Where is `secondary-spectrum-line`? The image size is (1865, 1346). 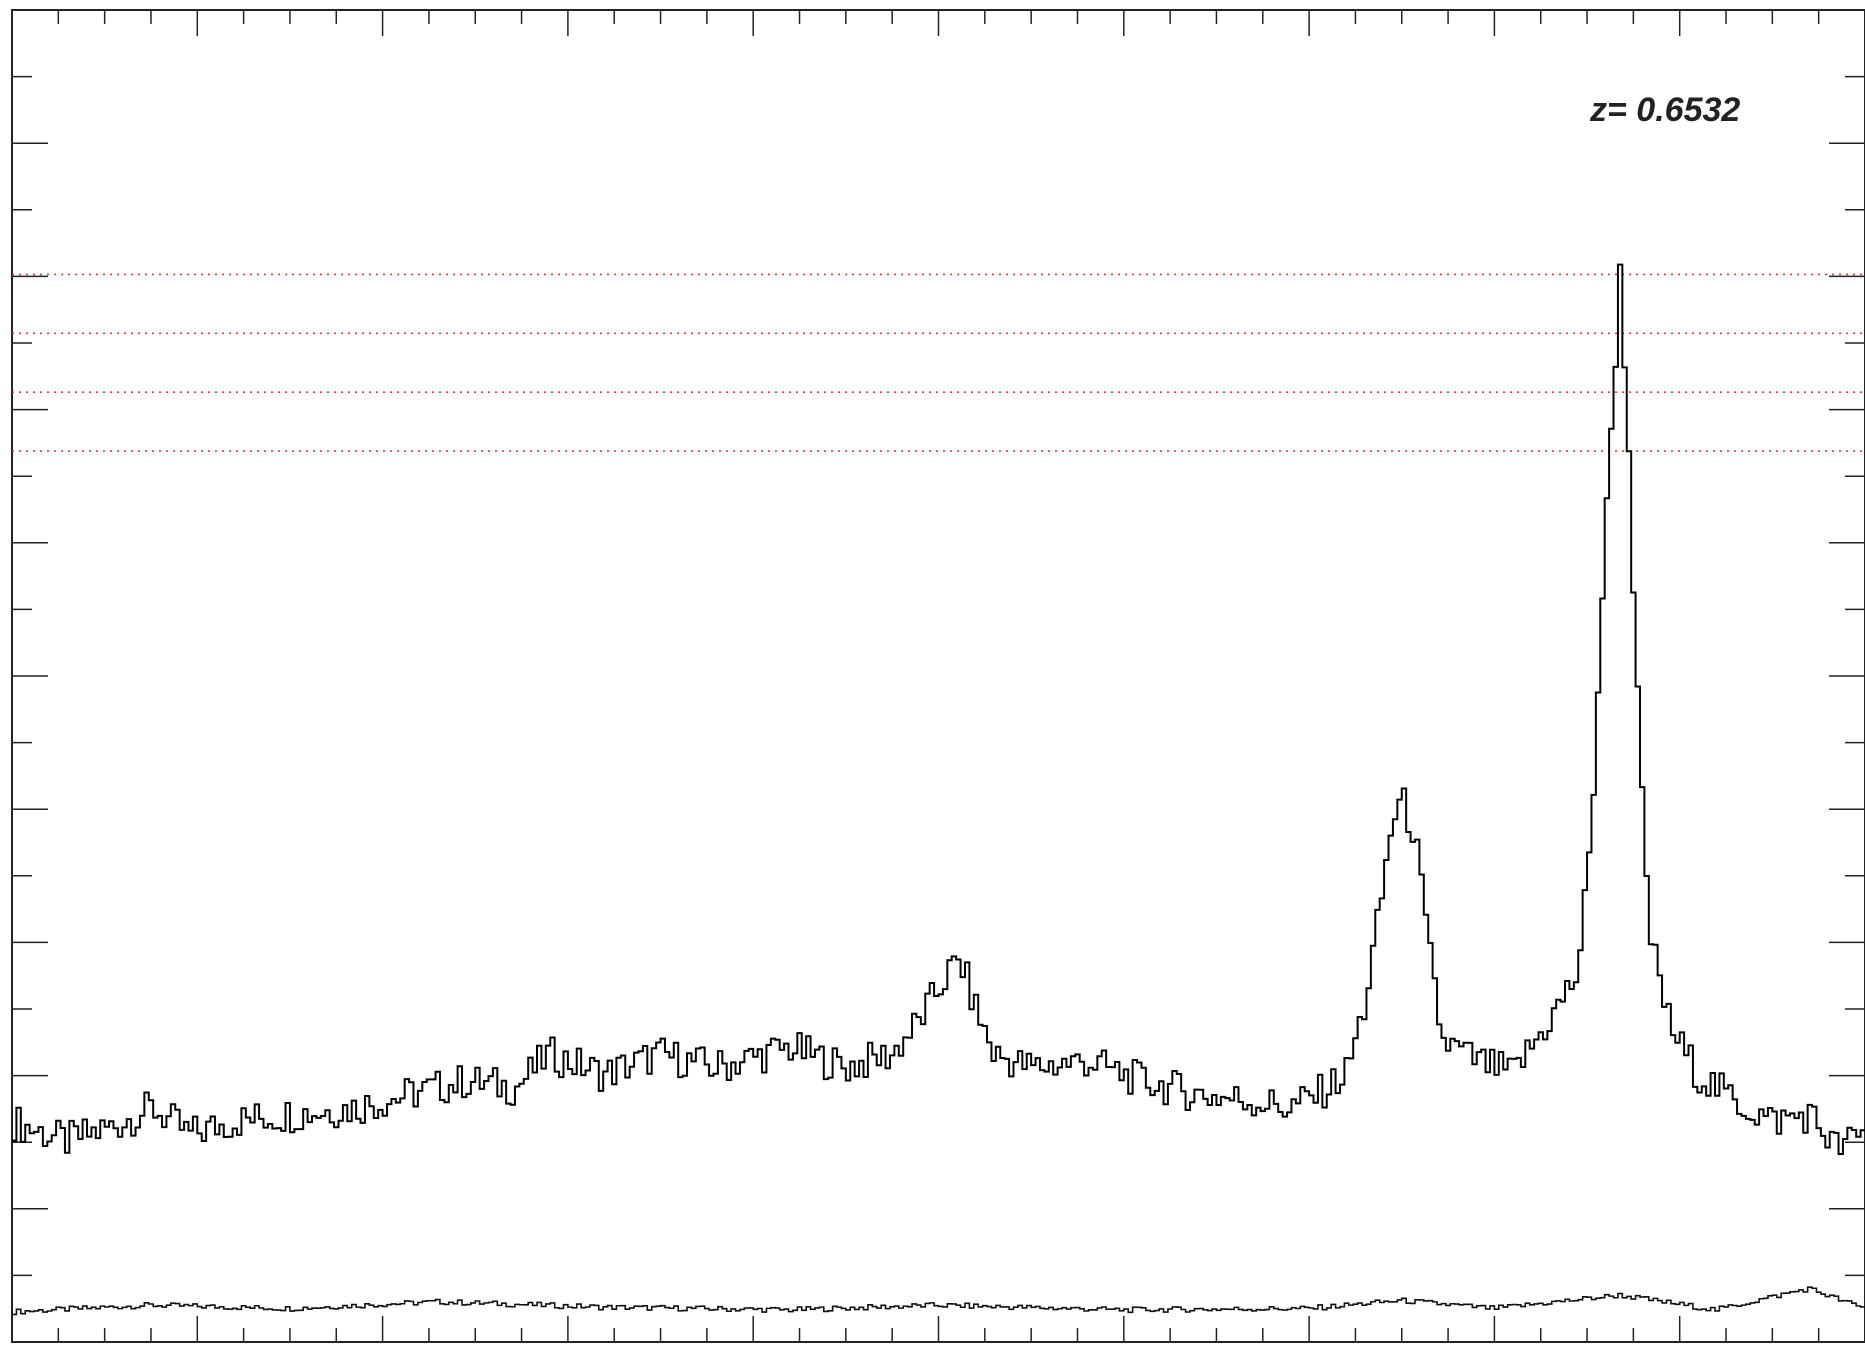
secondary-spectrum-line is located at coordinates (938, 1301).